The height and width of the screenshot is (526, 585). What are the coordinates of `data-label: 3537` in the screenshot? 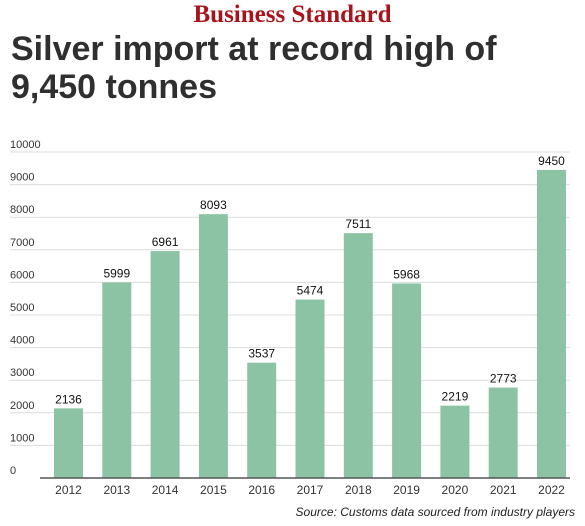 It's located at (261, 354).